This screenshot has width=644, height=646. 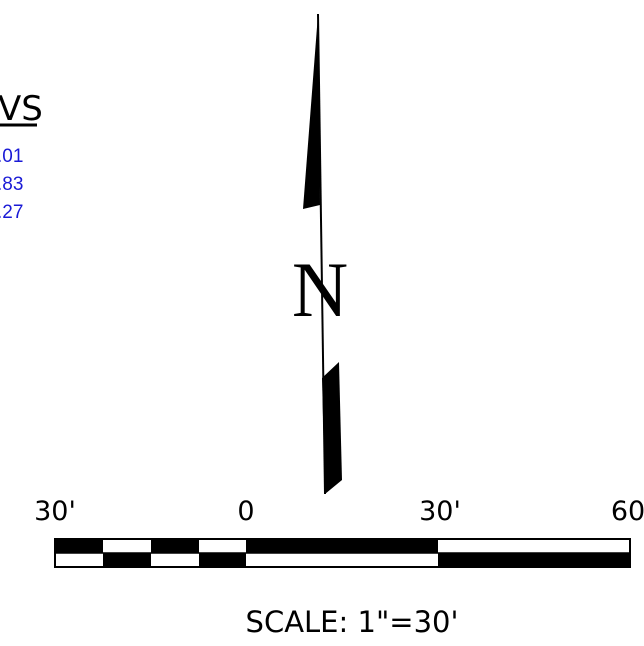 I want to click on scale-label-30-left: 30', so click(x=55, y=511).